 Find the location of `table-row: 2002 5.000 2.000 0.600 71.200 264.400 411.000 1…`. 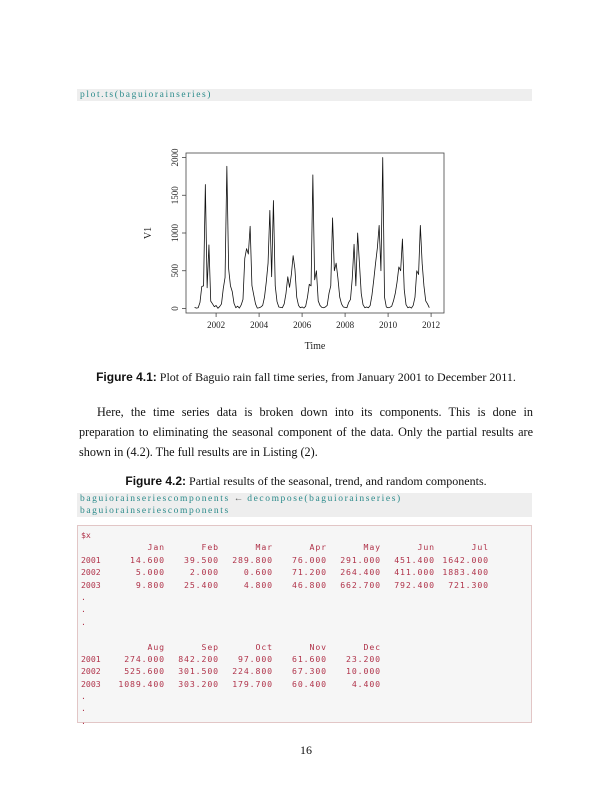

table-row: 2002 5.000 2.000 0.600 71.200 264.400 411.000 1… is located at coordinates (306, 572).